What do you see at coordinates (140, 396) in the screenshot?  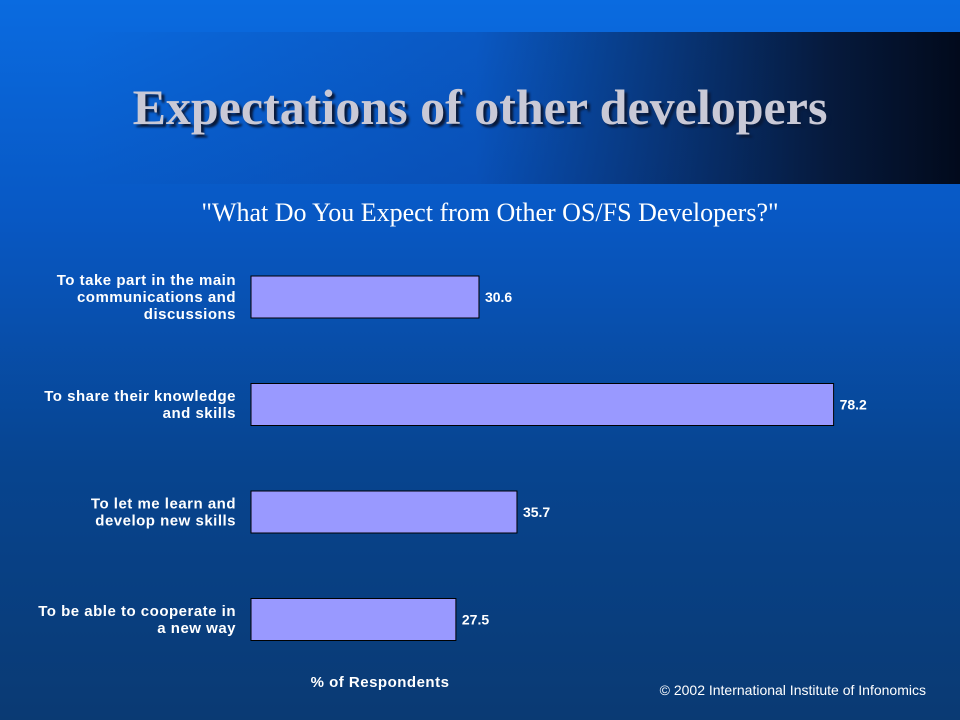 I see `category-label-2-line-1: To share their knowledge` at bounding box center [140, 396].